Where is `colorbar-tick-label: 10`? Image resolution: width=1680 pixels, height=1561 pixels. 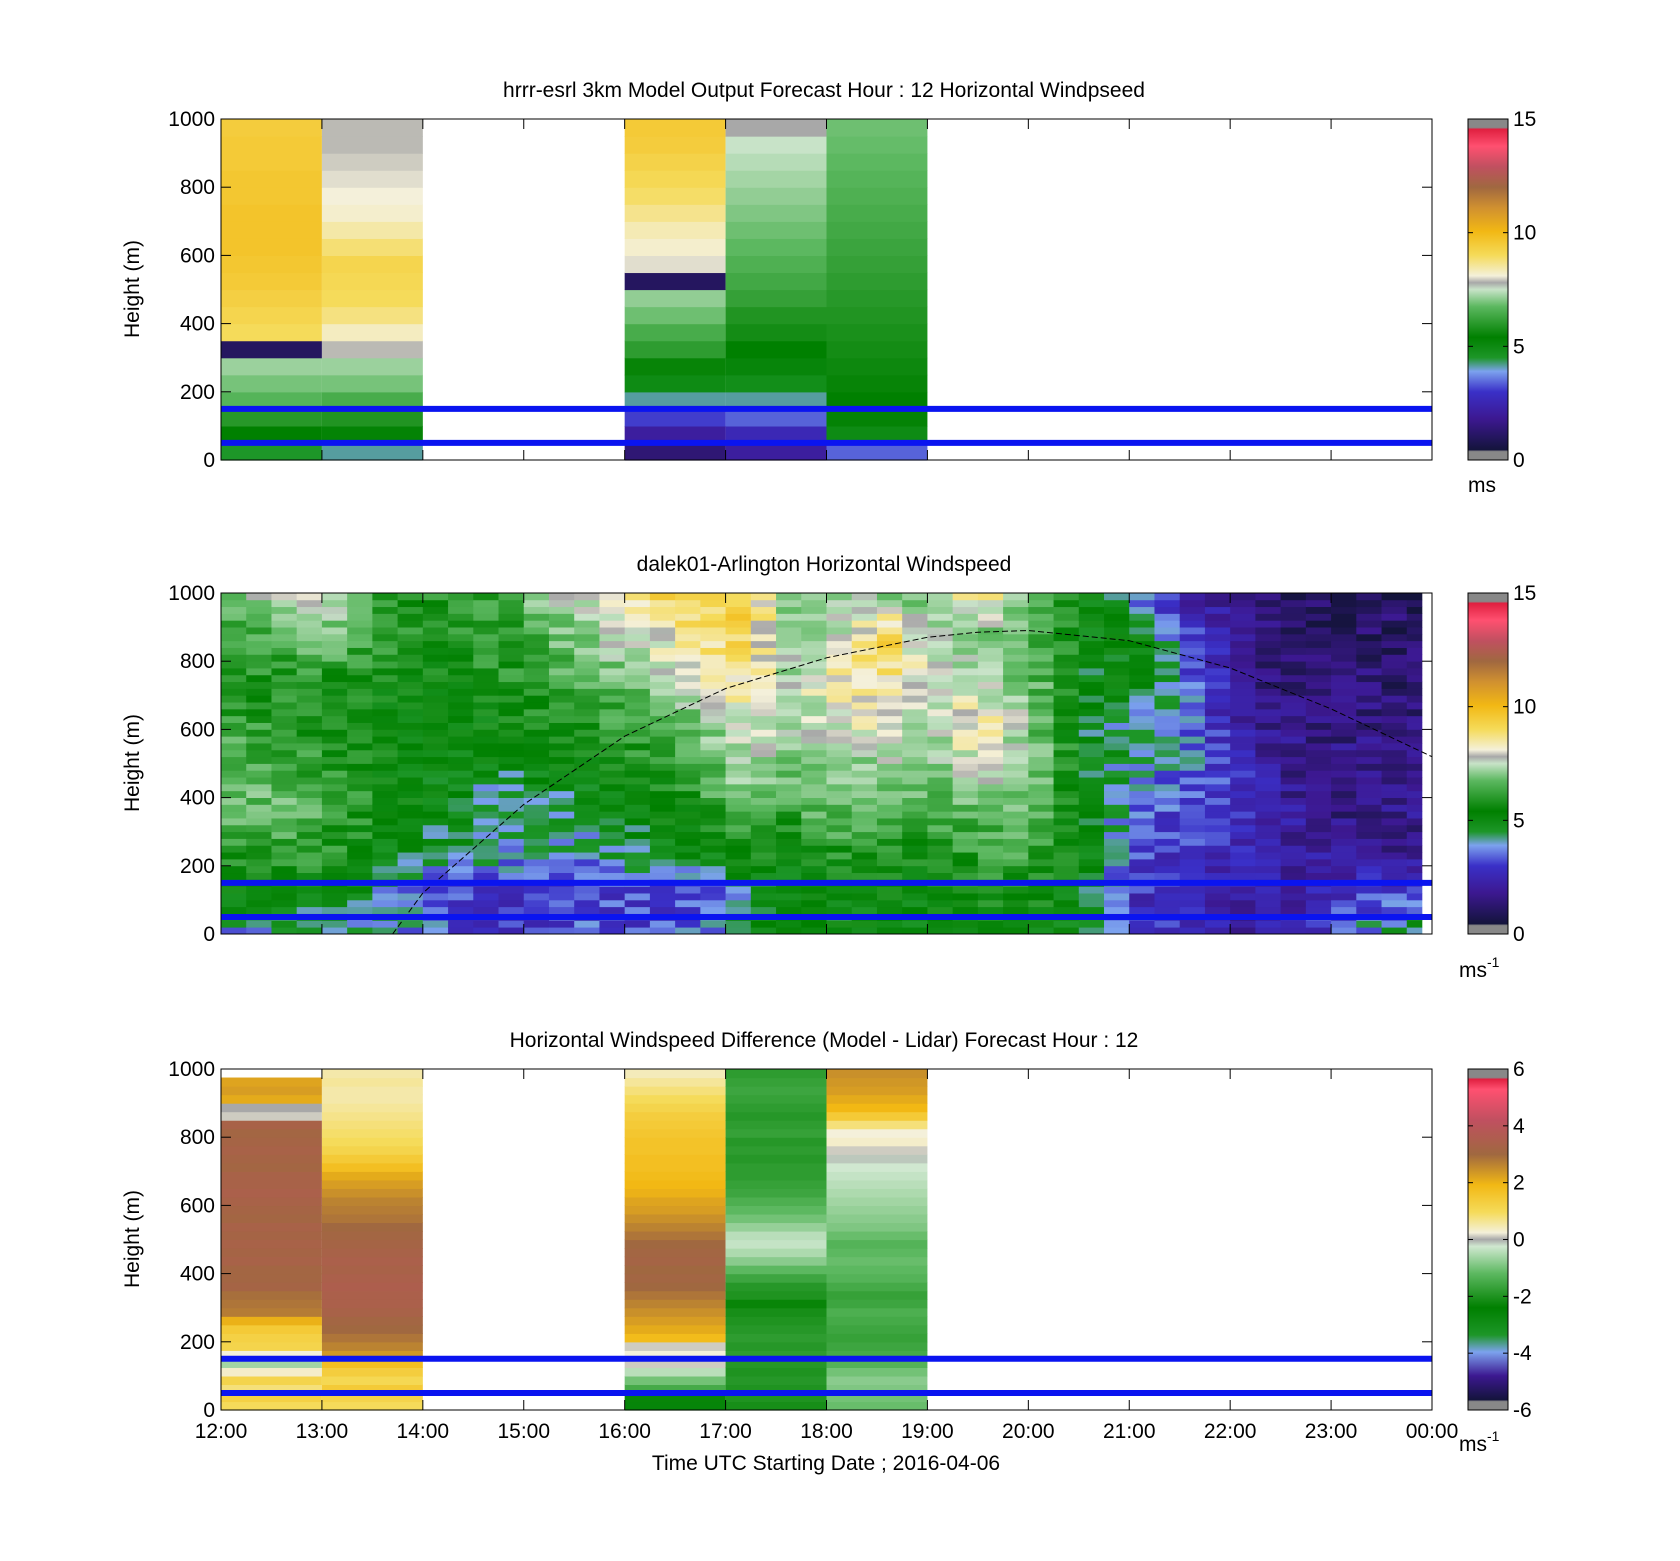
colorbar-tick-label: 10 is located at coordinates (1524, 233).